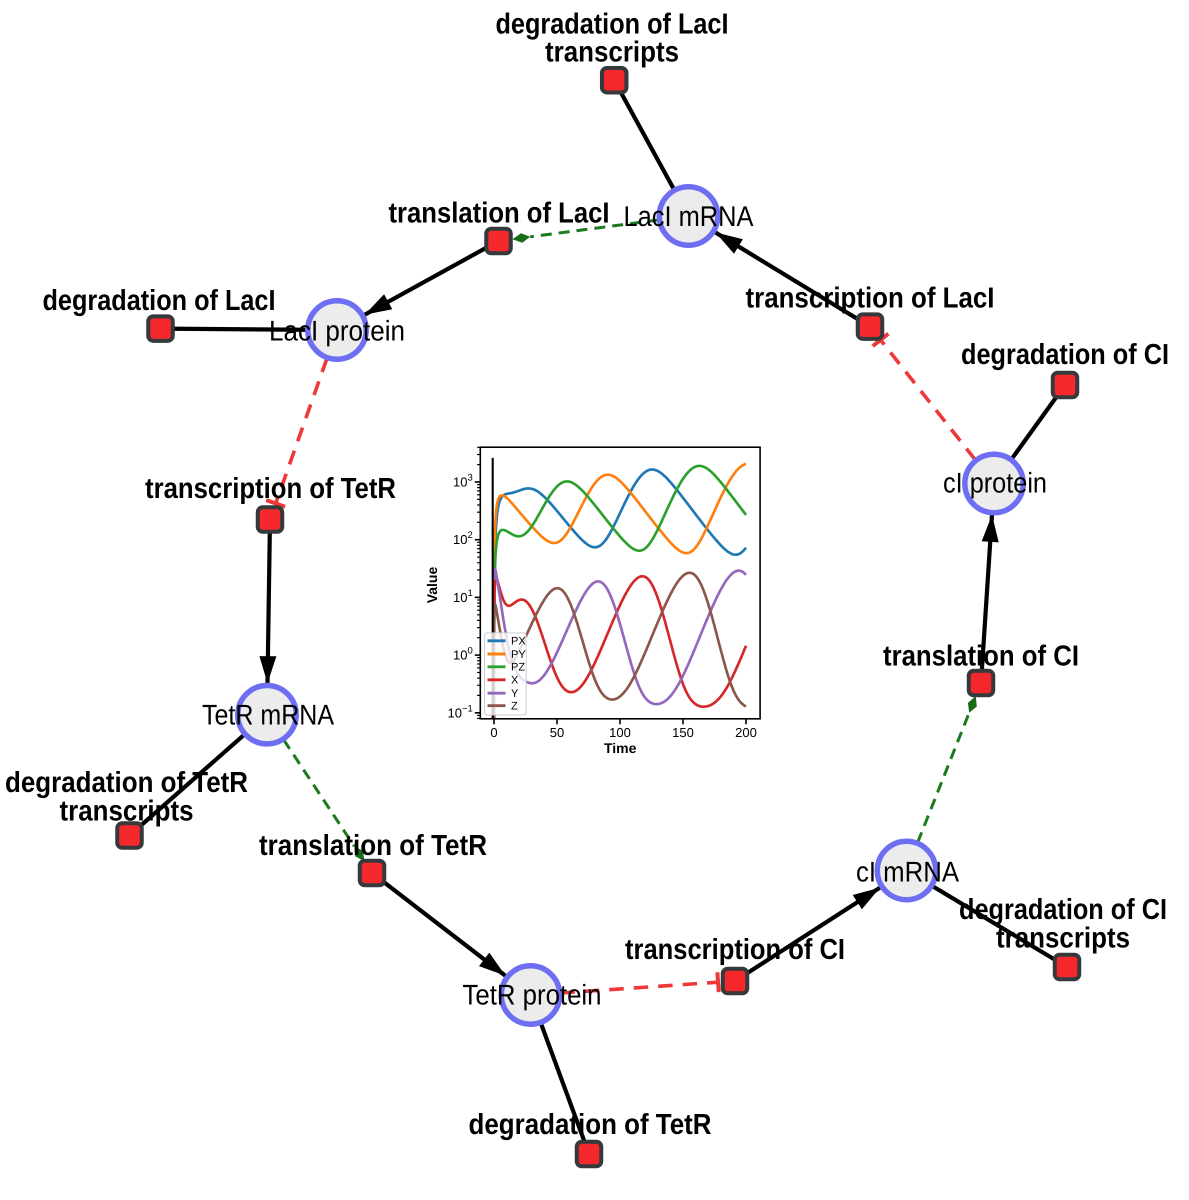 The height and width of the screenshot is (1200, 1189). I want to click on svg-text: translation of CI, so click(981, 657).